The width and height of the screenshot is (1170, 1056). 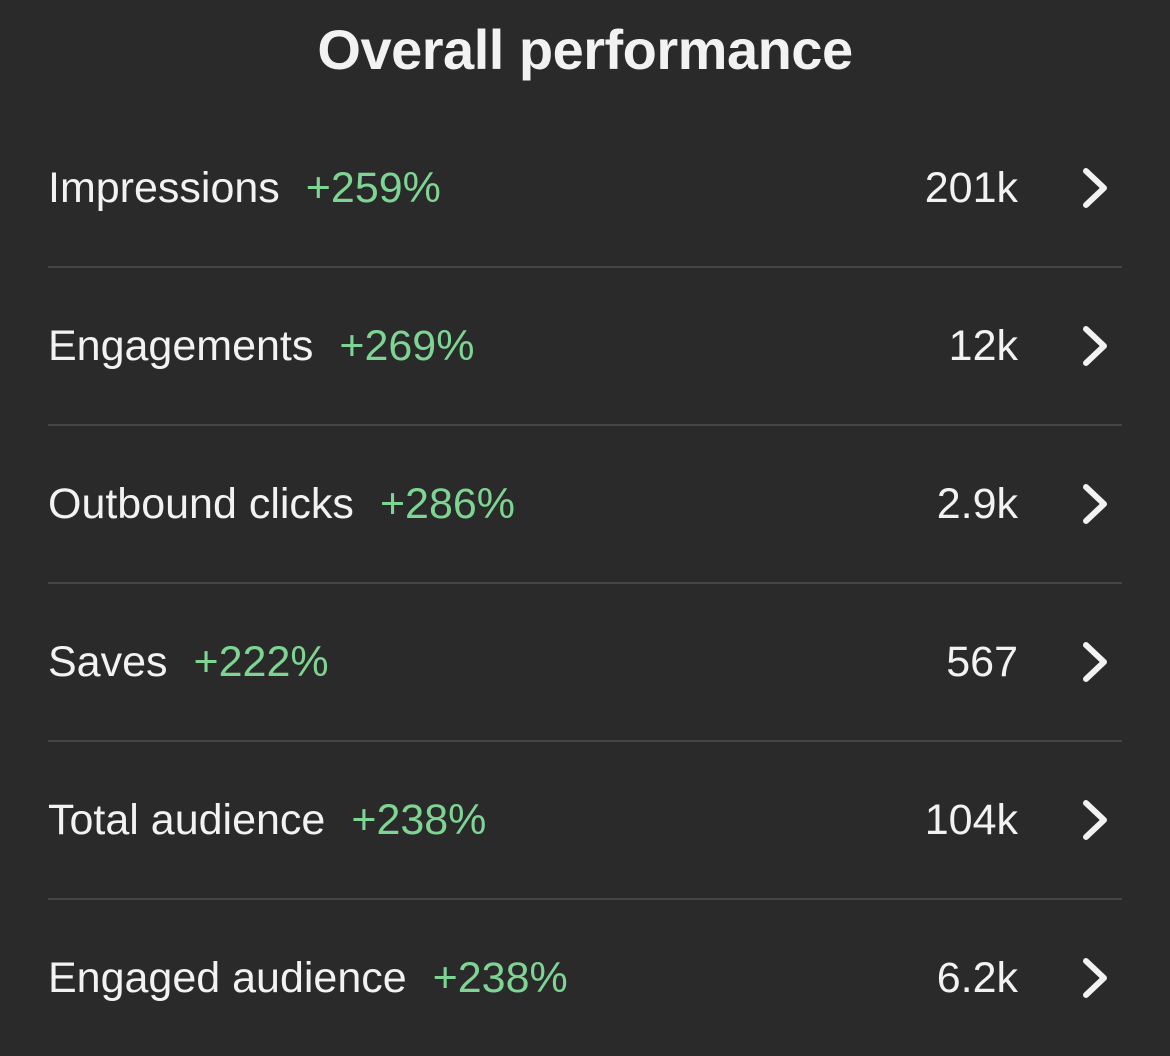 What do you see at coordinates (108, 661) in the screenshot?
I see `metric-label: Saves` at bounding box center [108, 661].